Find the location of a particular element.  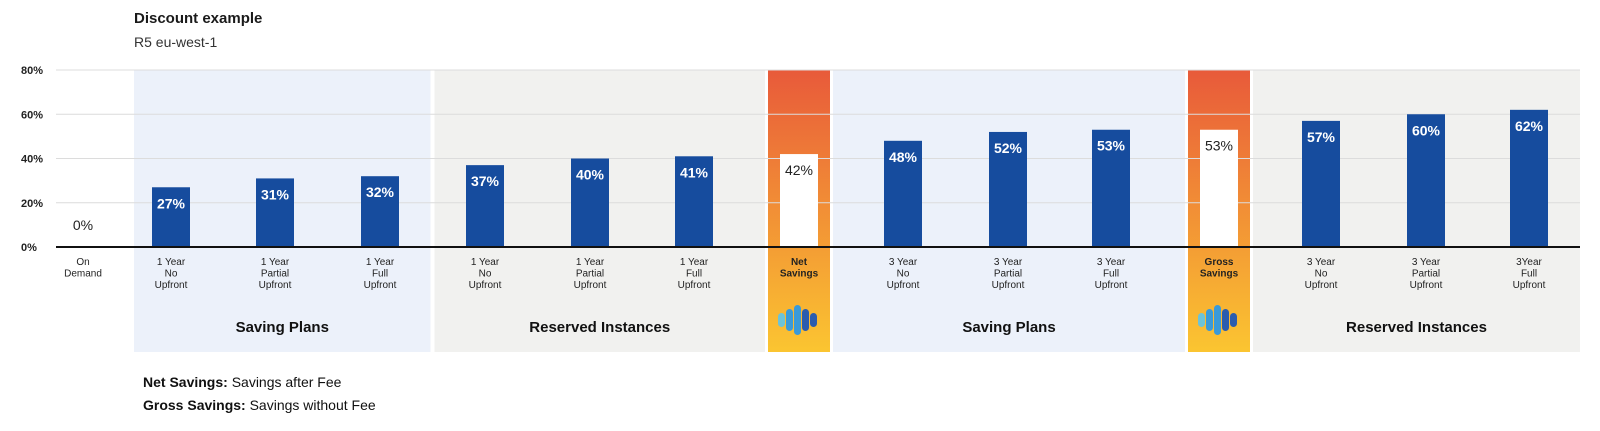

bar-value-label: 0% is located at coordinates (83, 225).